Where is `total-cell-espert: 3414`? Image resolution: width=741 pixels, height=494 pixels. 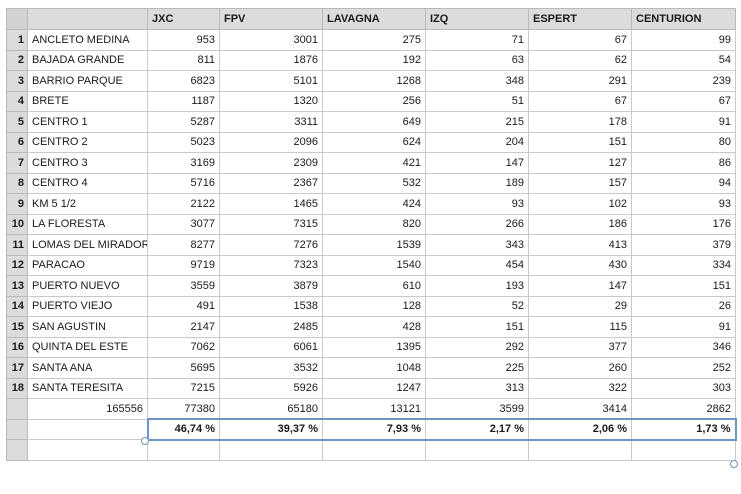
total-cell-espert: 3414 is located at coordinates (580, 409).